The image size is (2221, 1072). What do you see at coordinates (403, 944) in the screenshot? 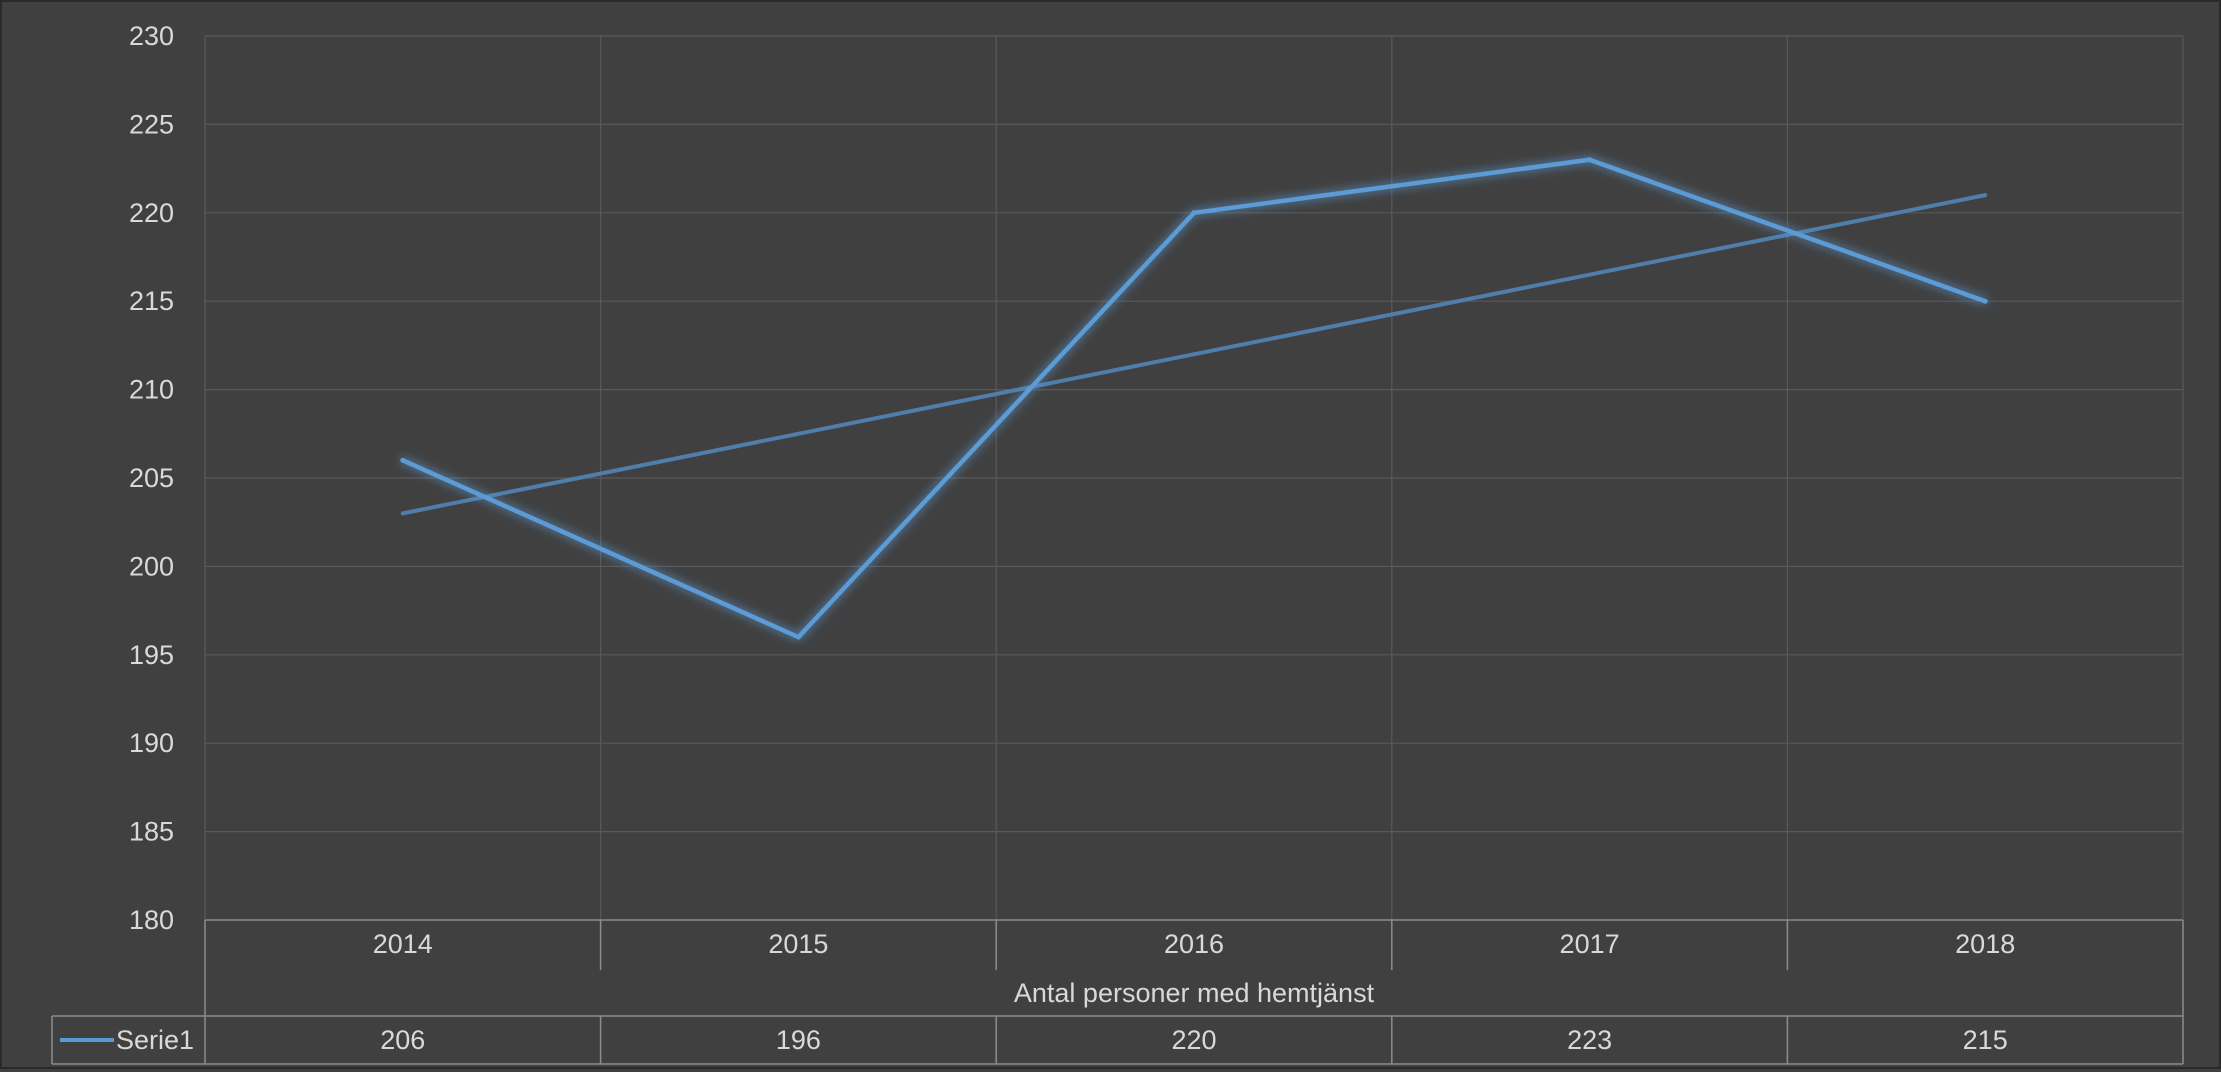
I see `x-tick-label: 2014` at bounding box center [403, 944].